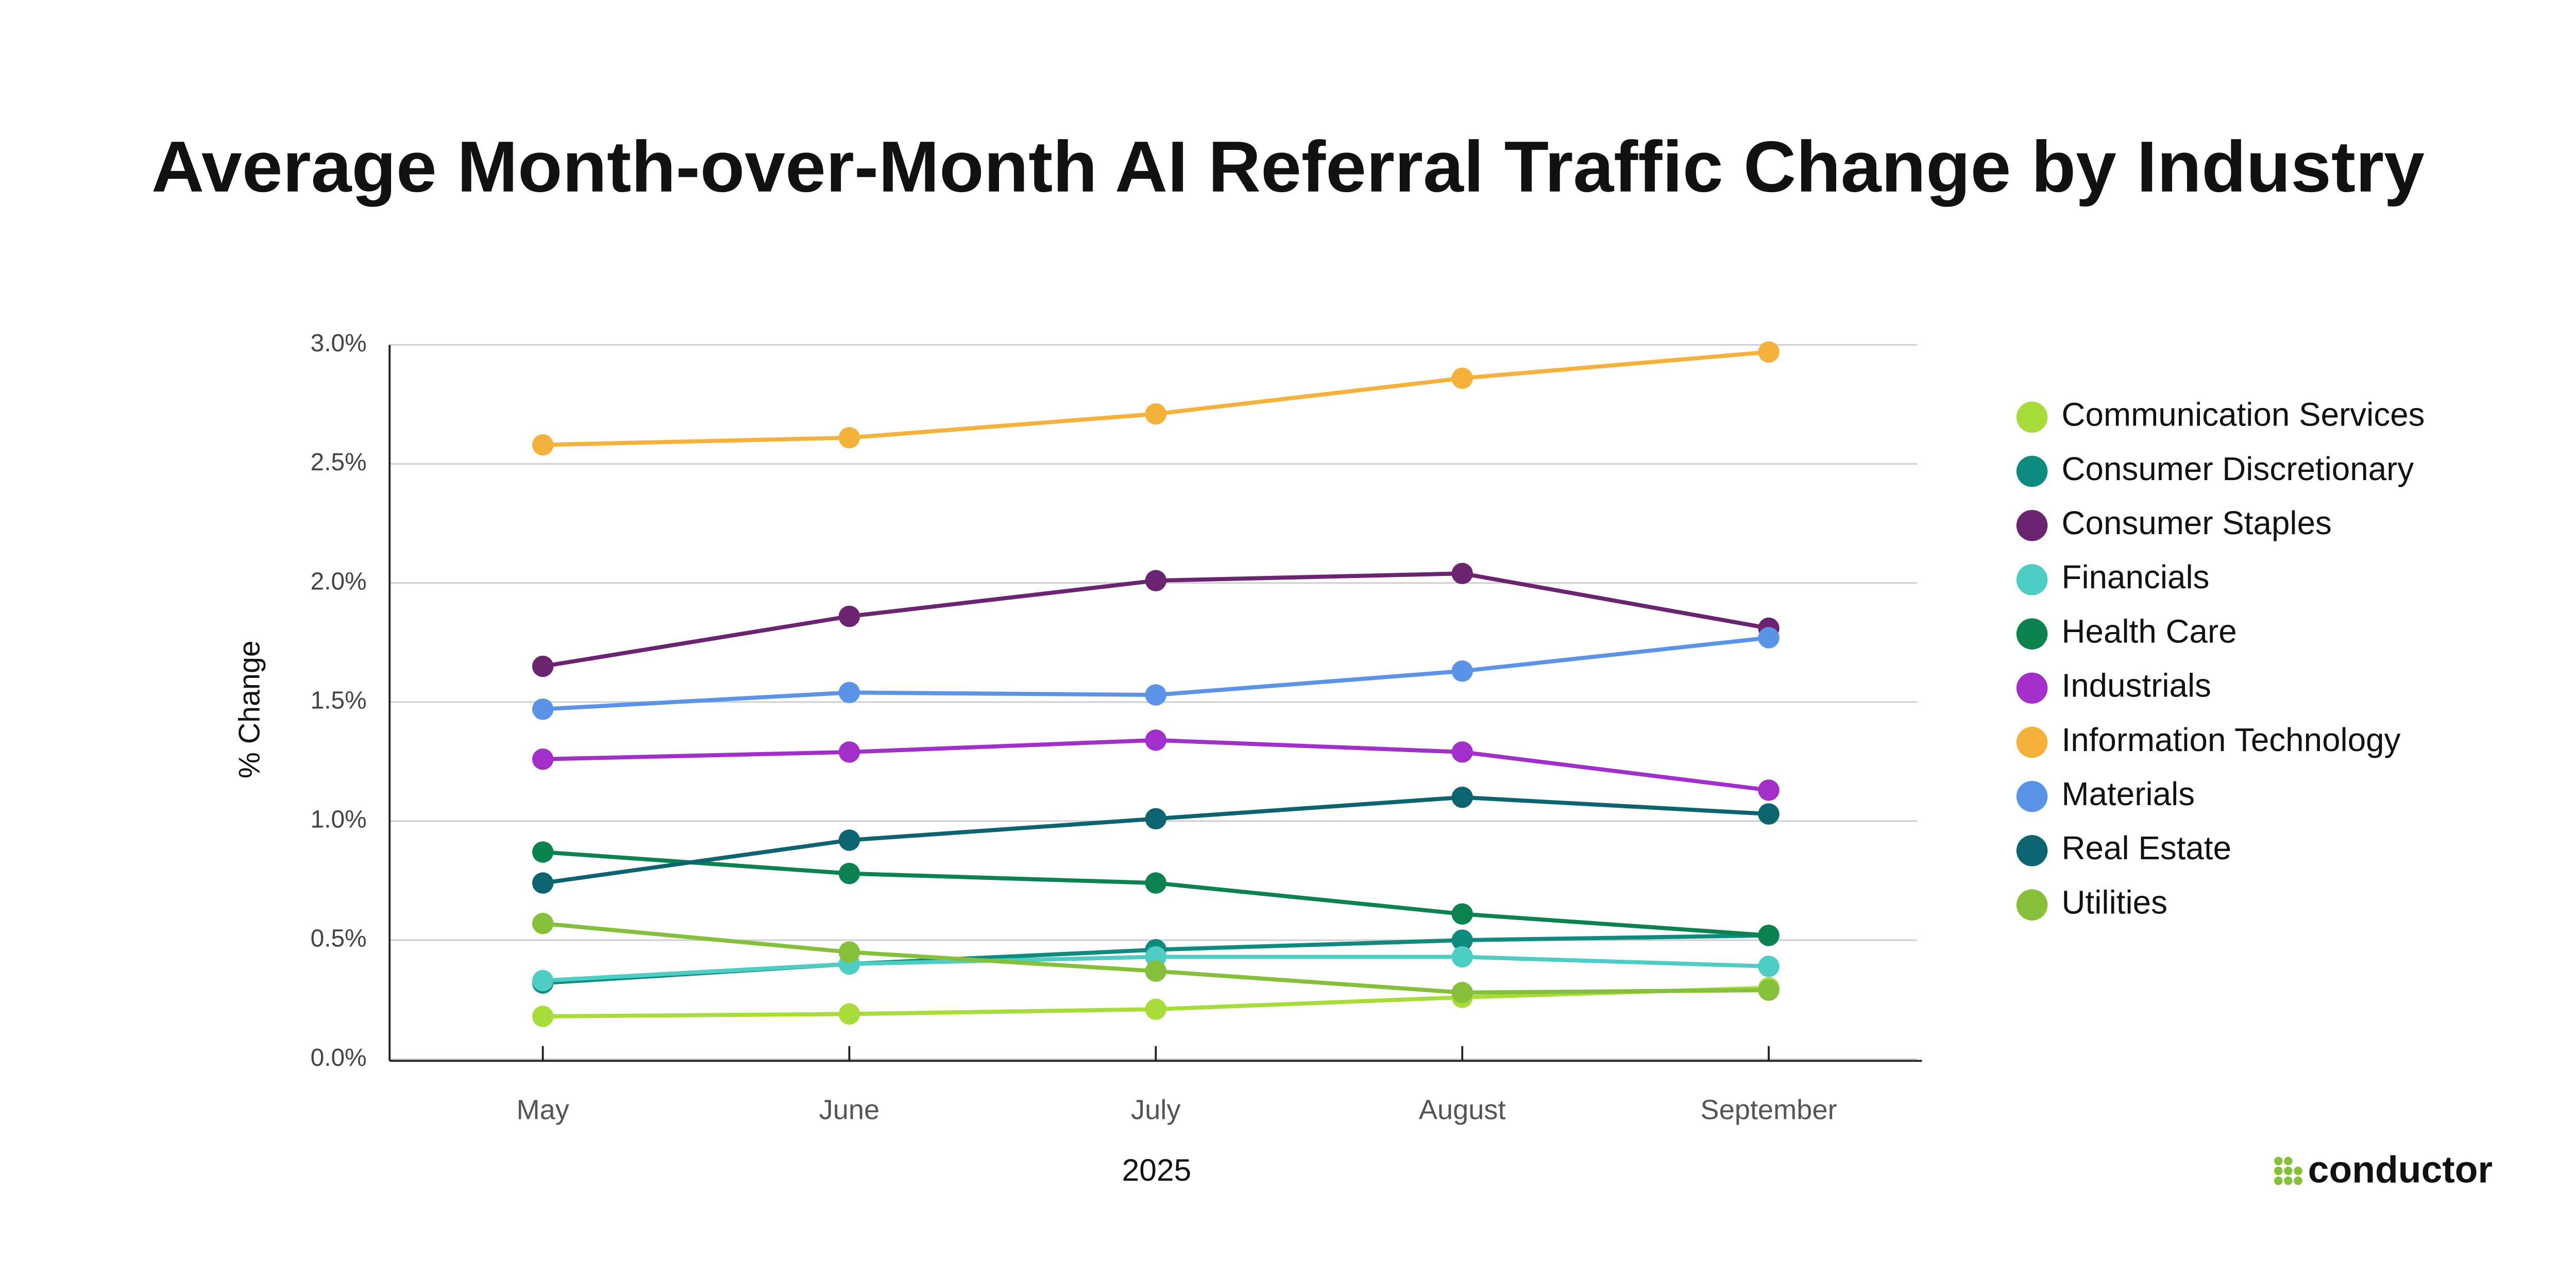  Describe the element at coordinates (2231, 739) in the screenshot. I see `legend-label: Information Technology` at that location.